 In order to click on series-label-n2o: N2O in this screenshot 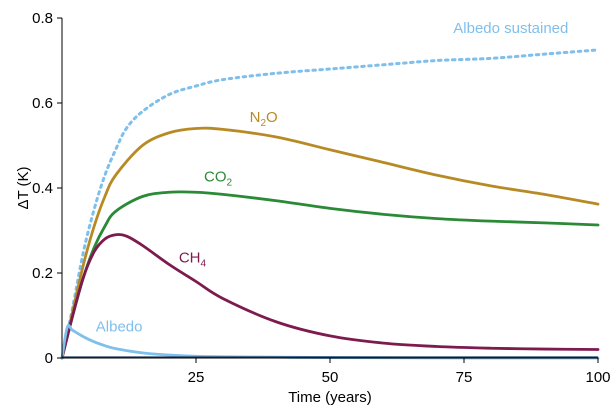, I will do `click(264, 119)`.